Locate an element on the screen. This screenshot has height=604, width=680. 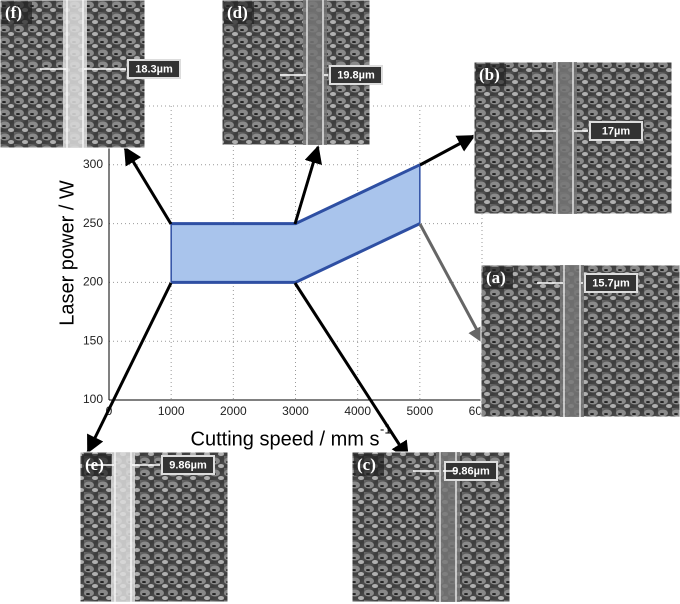
inset-label: (d) is located at coordinates (237, 12).